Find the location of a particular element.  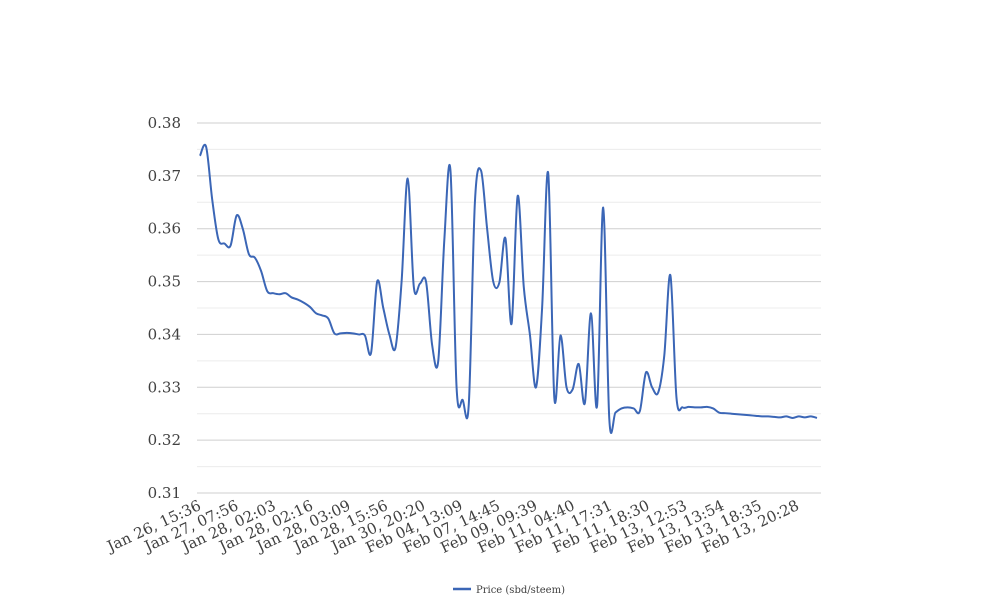

y-tick-label: 0.36 is located at coordinates (164, 229).